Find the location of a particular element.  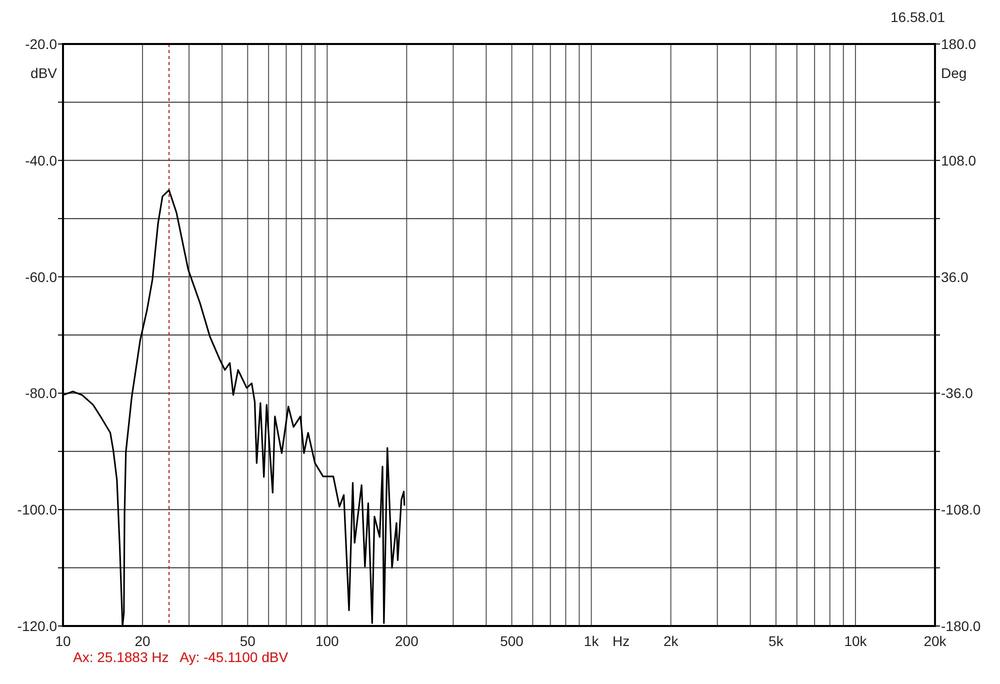

x-tick-label: 200 is located at coordinates (407, 641).